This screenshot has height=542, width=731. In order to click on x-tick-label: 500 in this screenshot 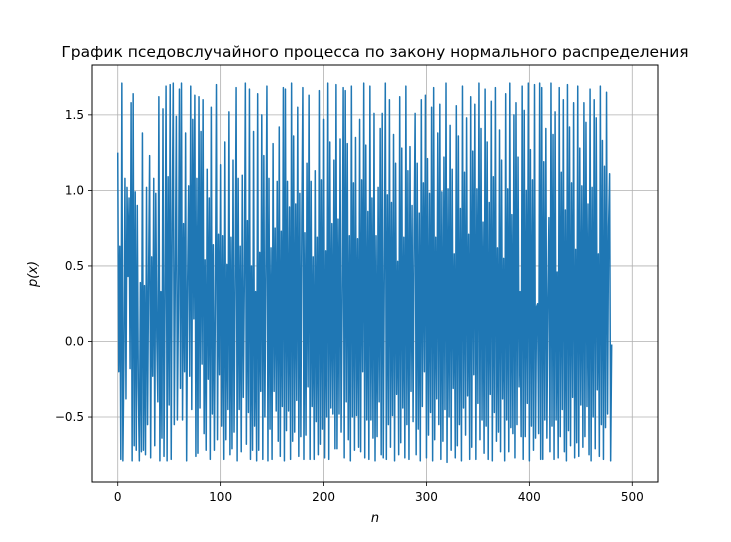, I will do `click(632, 497)`.